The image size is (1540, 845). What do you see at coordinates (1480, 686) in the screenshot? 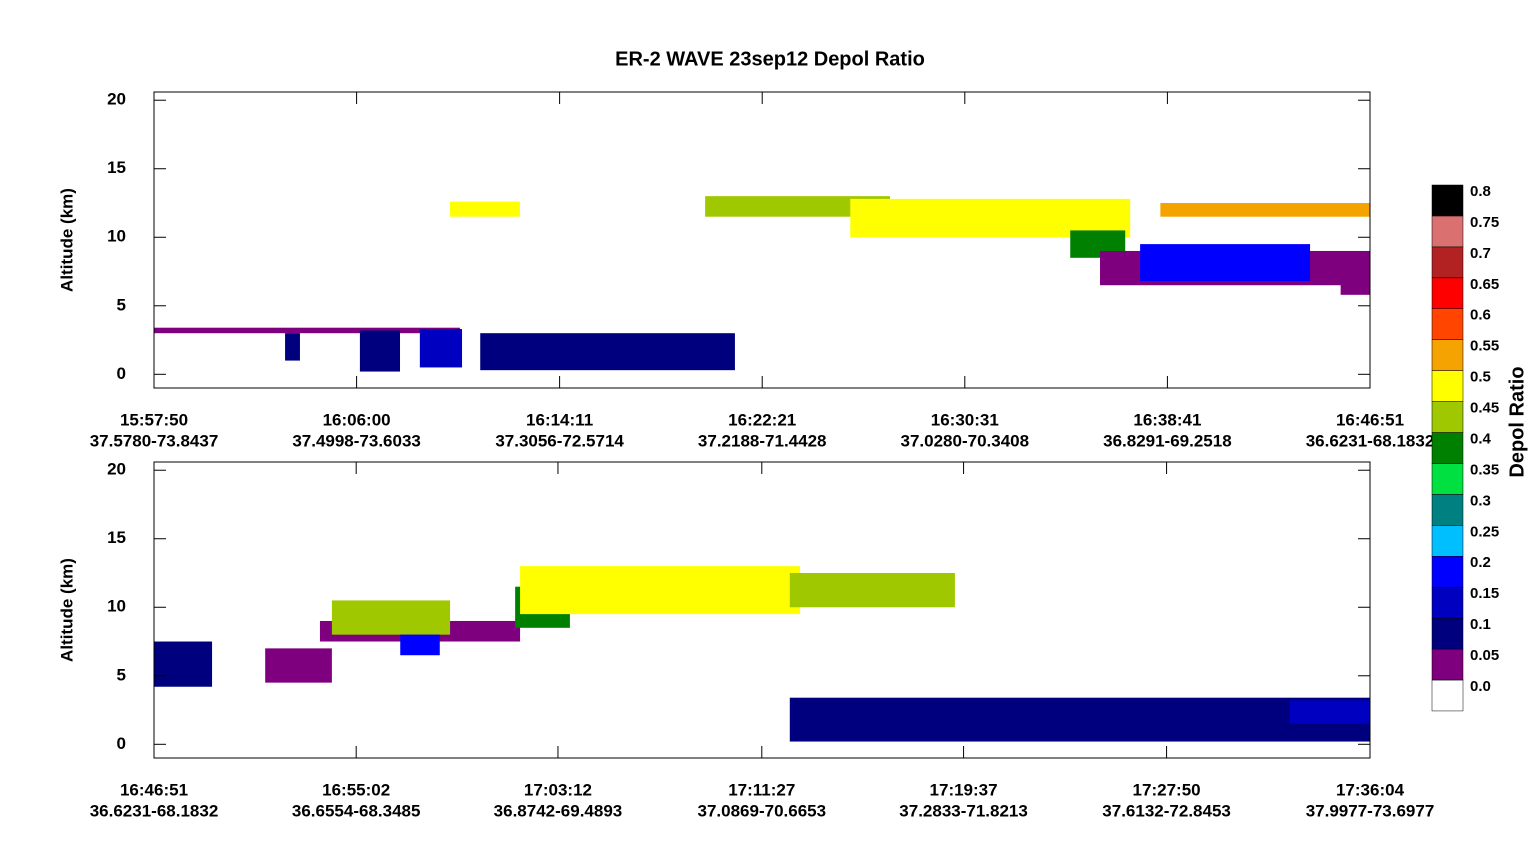
I see `colorbar-label: 0.0` at bounding box center [1480, 686].